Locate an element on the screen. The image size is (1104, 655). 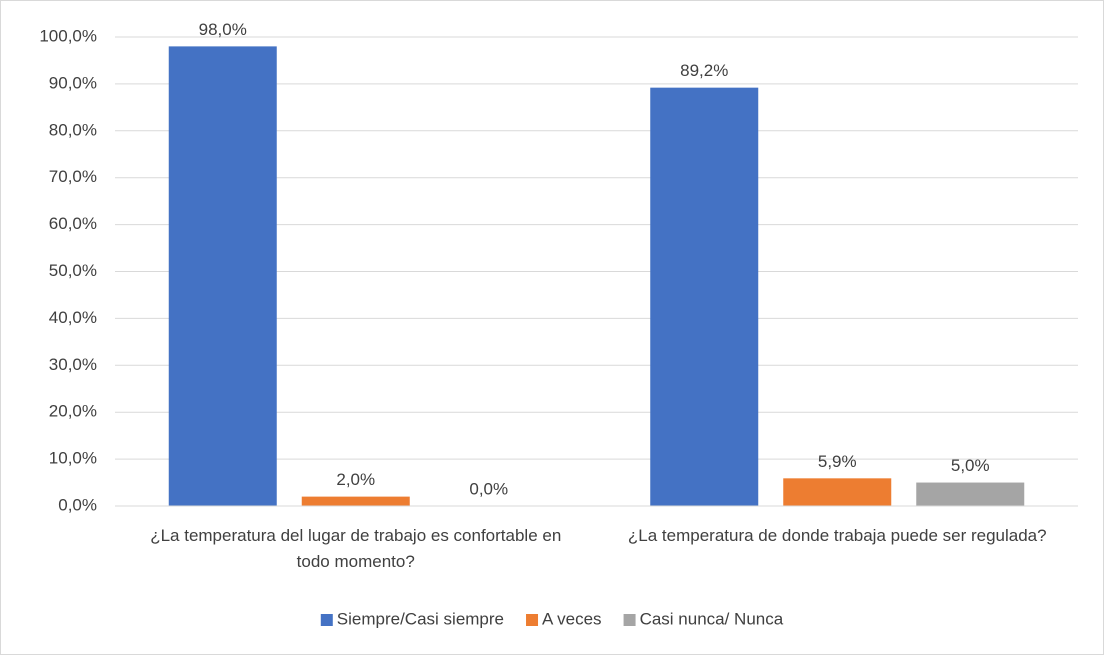
y-tick-label: 70,0% is located at coordinates (73, 176).